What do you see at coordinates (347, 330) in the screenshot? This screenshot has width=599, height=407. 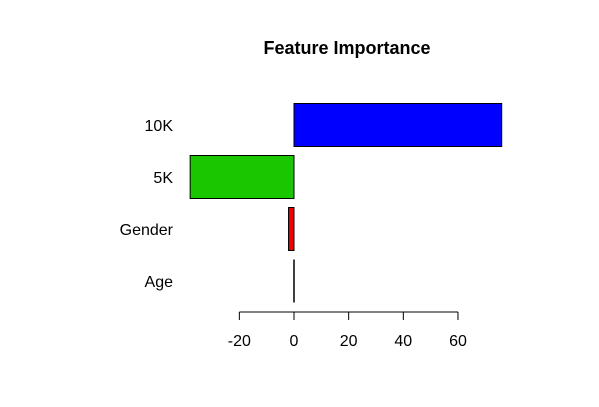 I see `x-axis: -20 0 20 40 60` at bounding box center [347, 330].